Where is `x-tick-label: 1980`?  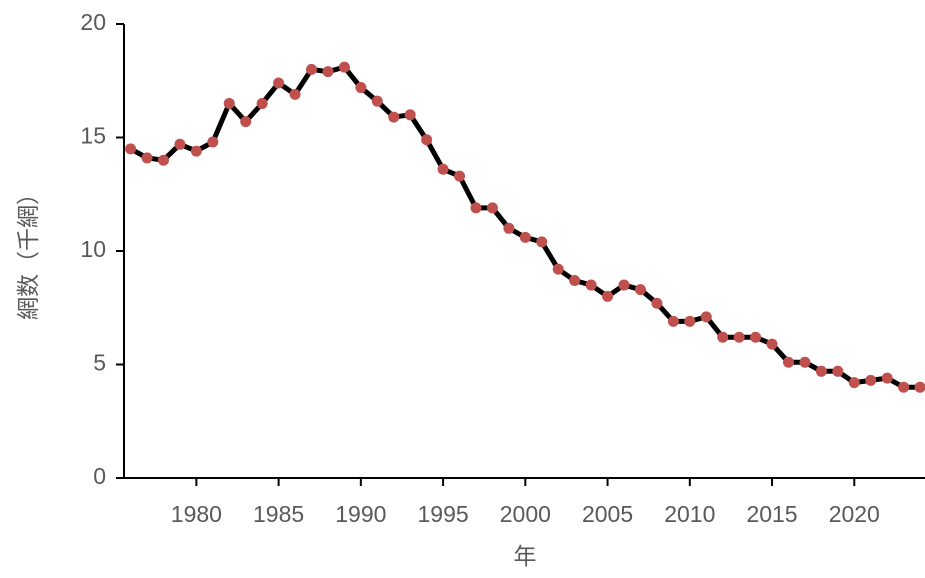 x-tick-label: 1980 is located at coordinates (196, 514).